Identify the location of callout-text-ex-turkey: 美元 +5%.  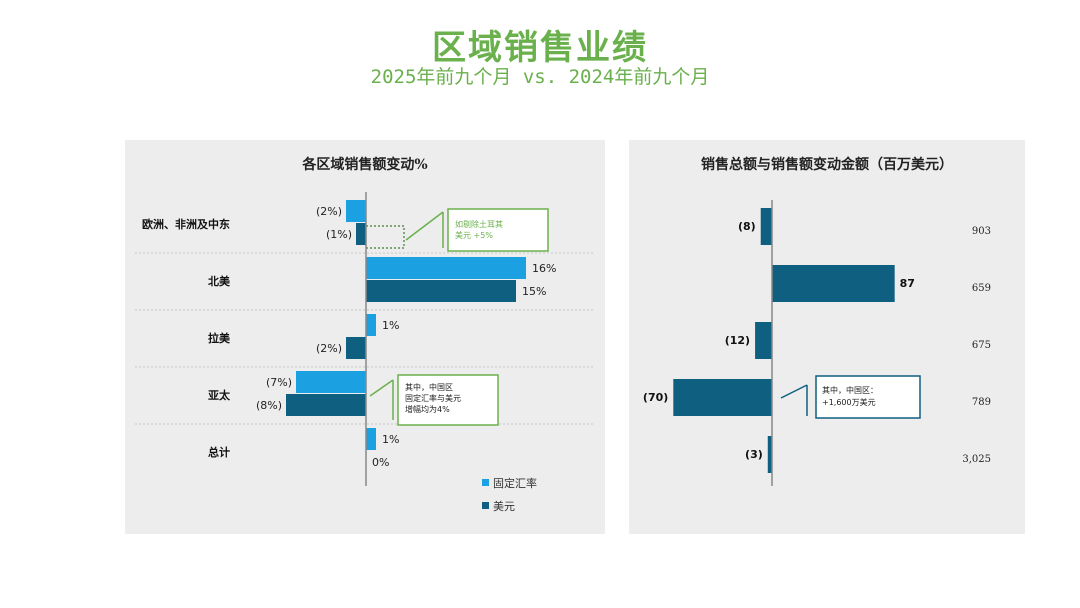
(474, 235).